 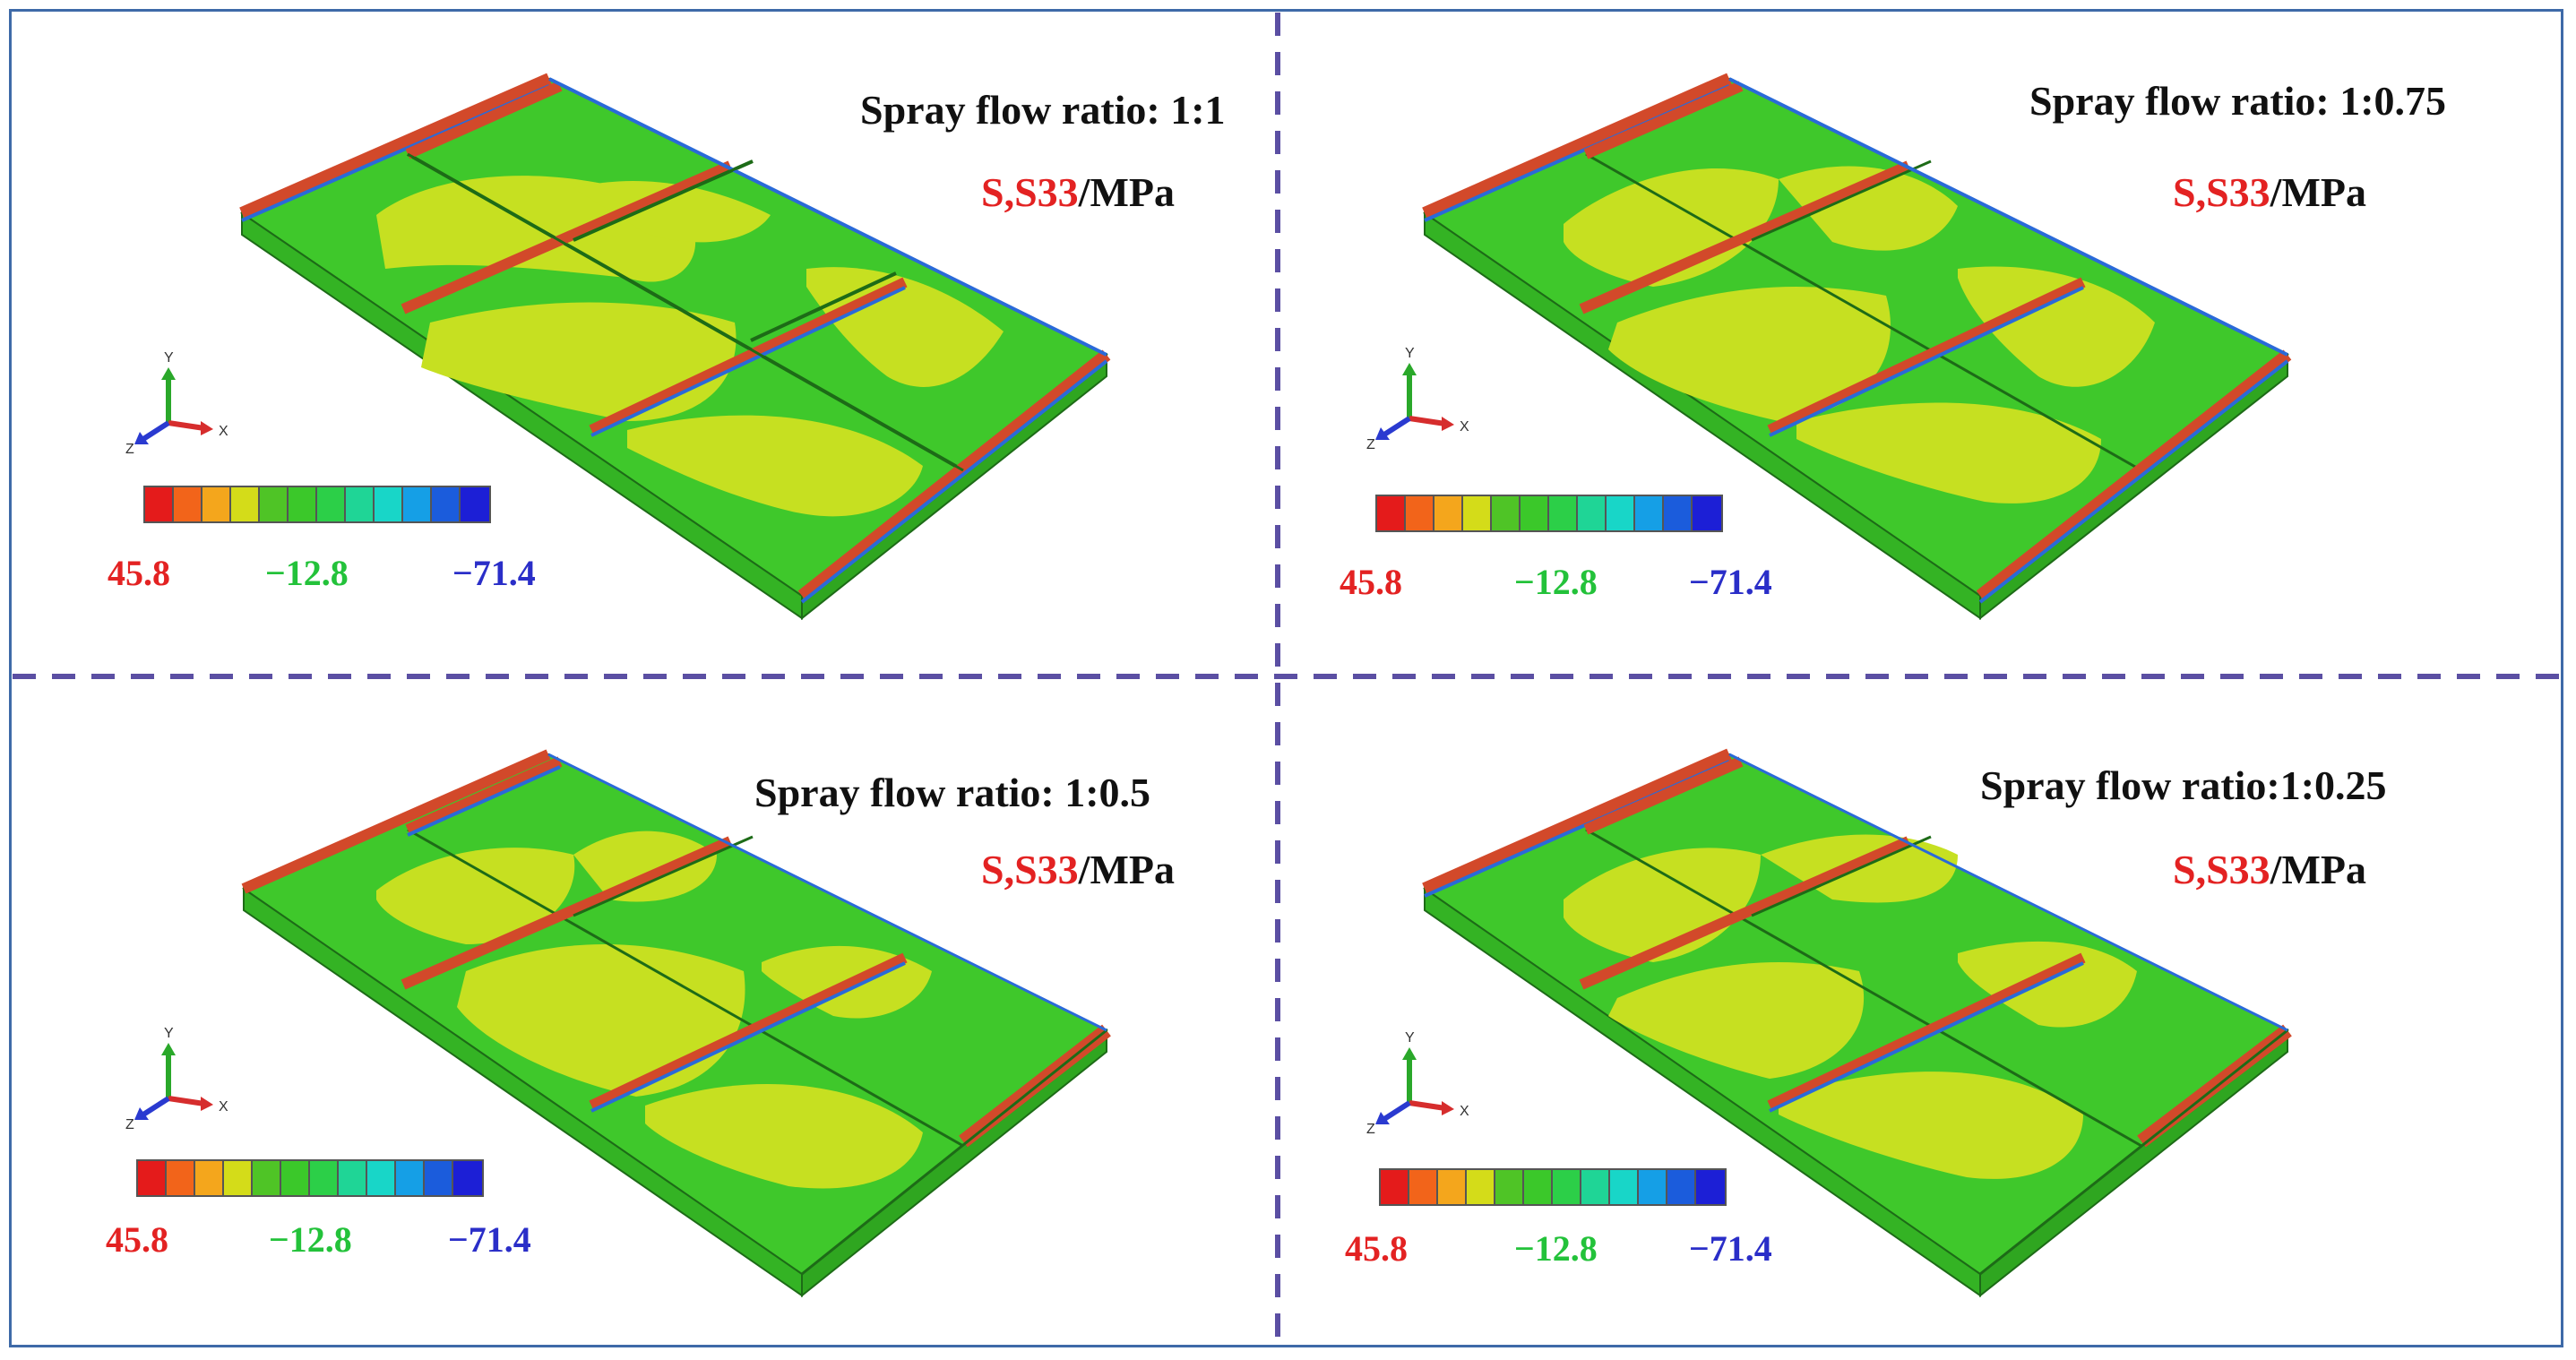 What do you see at coordinates (1277, 680) in the screenshot?
I see `vertical-divider` at bounding box center [1277, 680].